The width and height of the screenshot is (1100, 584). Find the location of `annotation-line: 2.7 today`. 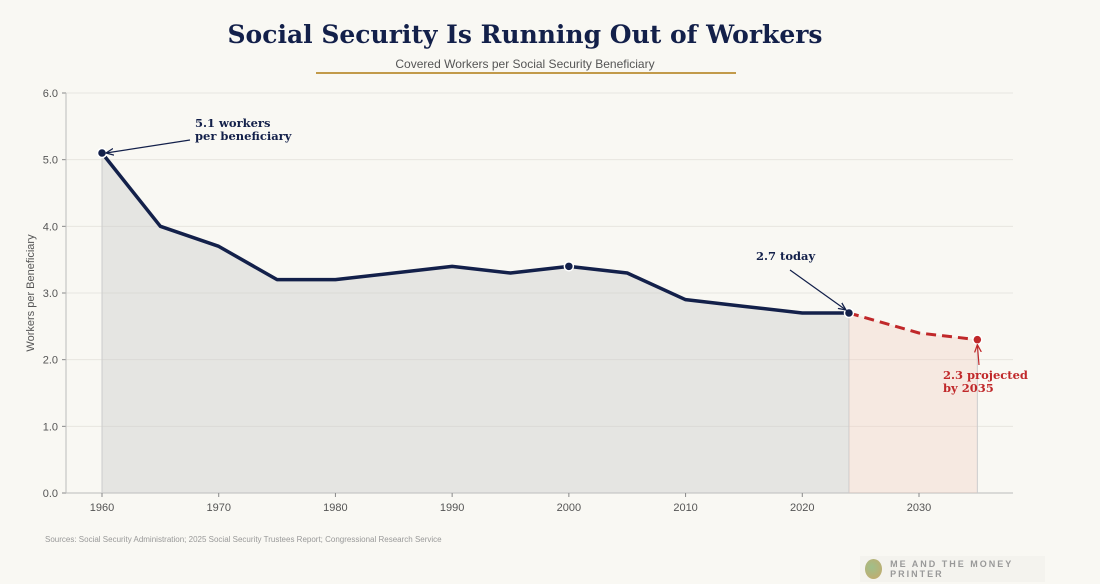

annotation-line: 2.7 today is located at coordinates (785, 256).